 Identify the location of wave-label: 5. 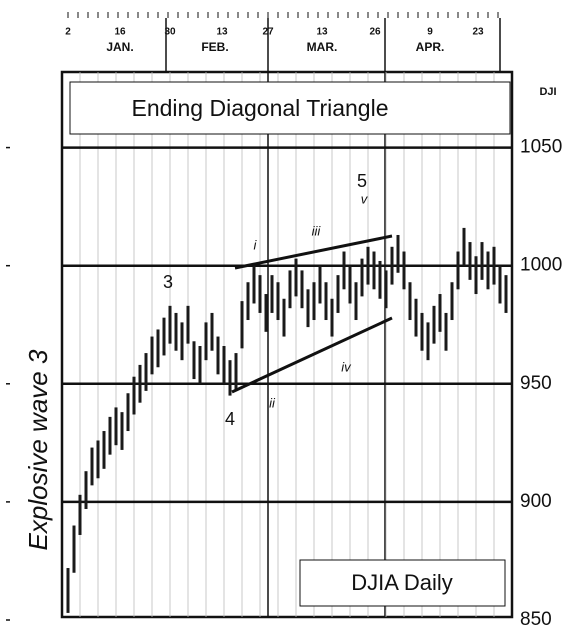
(362, 181).